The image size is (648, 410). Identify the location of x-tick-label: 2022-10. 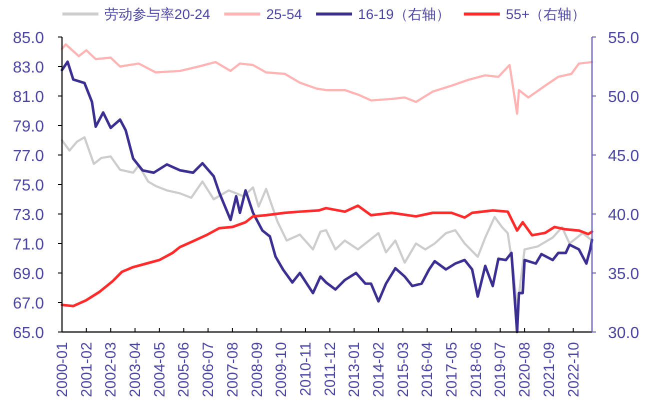
(573, 370).